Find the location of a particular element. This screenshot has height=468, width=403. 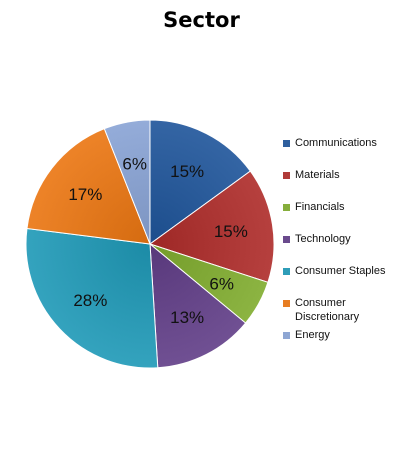

legend-label: Energy is located at coordinates (312, 335).